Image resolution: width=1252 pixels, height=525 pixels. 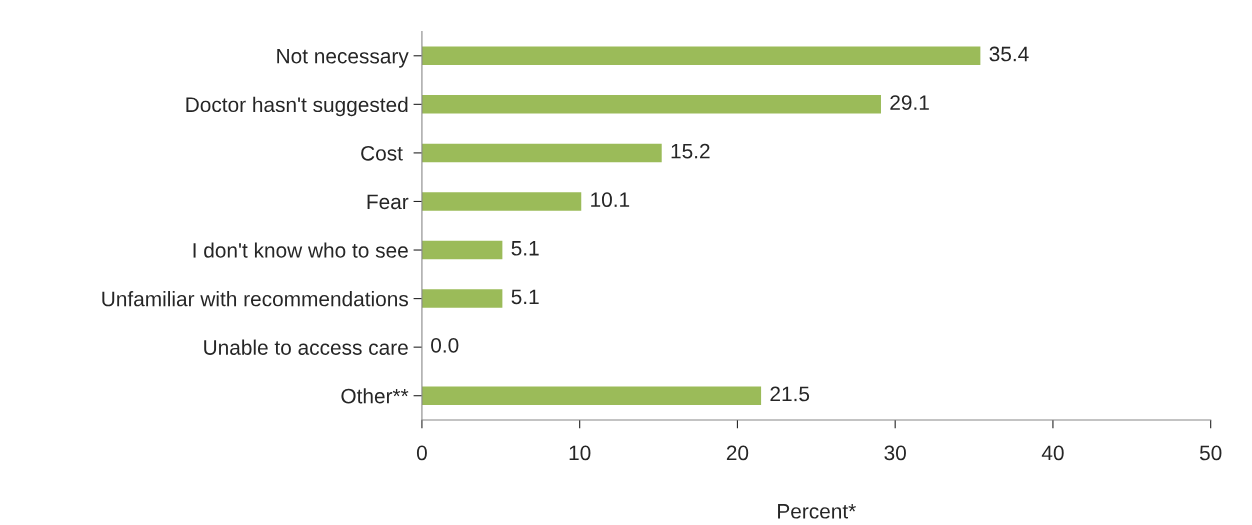 I want to click on x-tick-label: 10, so click(x=580, y=453).